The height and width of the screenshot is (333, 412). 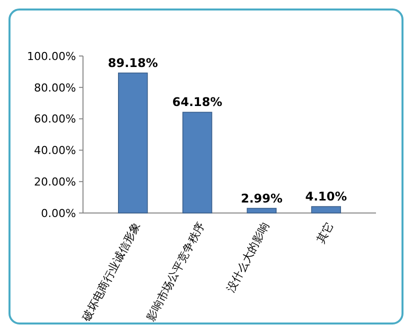 I want to click on y-tick-label: 60.00%, so click(x=55, y=119).